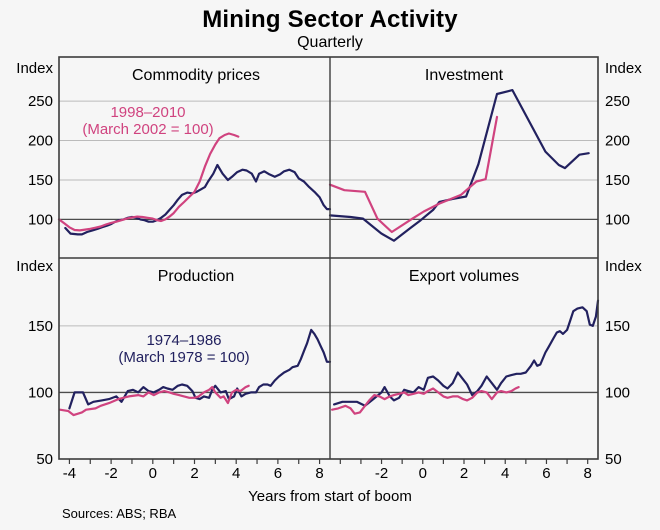 This screenshot has height=530, width=660. Describe the element at coordinates (69, 473) in the screenshot. I see `x-tick-label: -4` at that location.